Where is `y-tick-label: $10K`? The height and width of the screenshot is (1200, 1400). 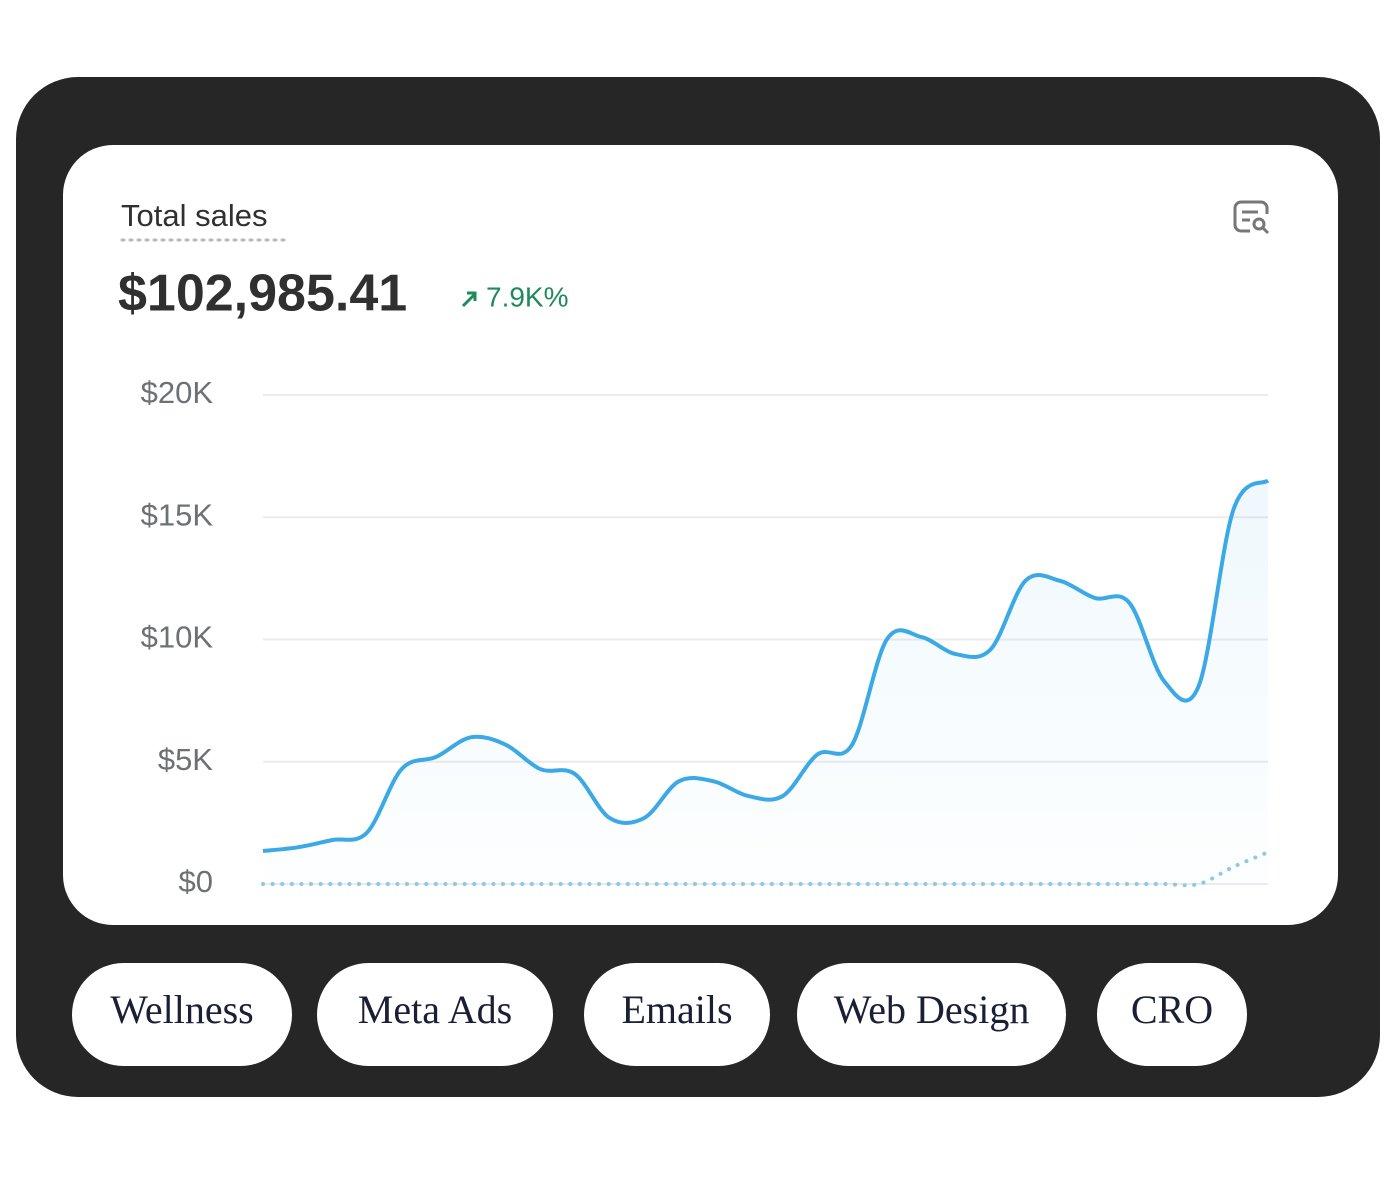
y-tick-label: $10K is located at coordinates (177, 637).